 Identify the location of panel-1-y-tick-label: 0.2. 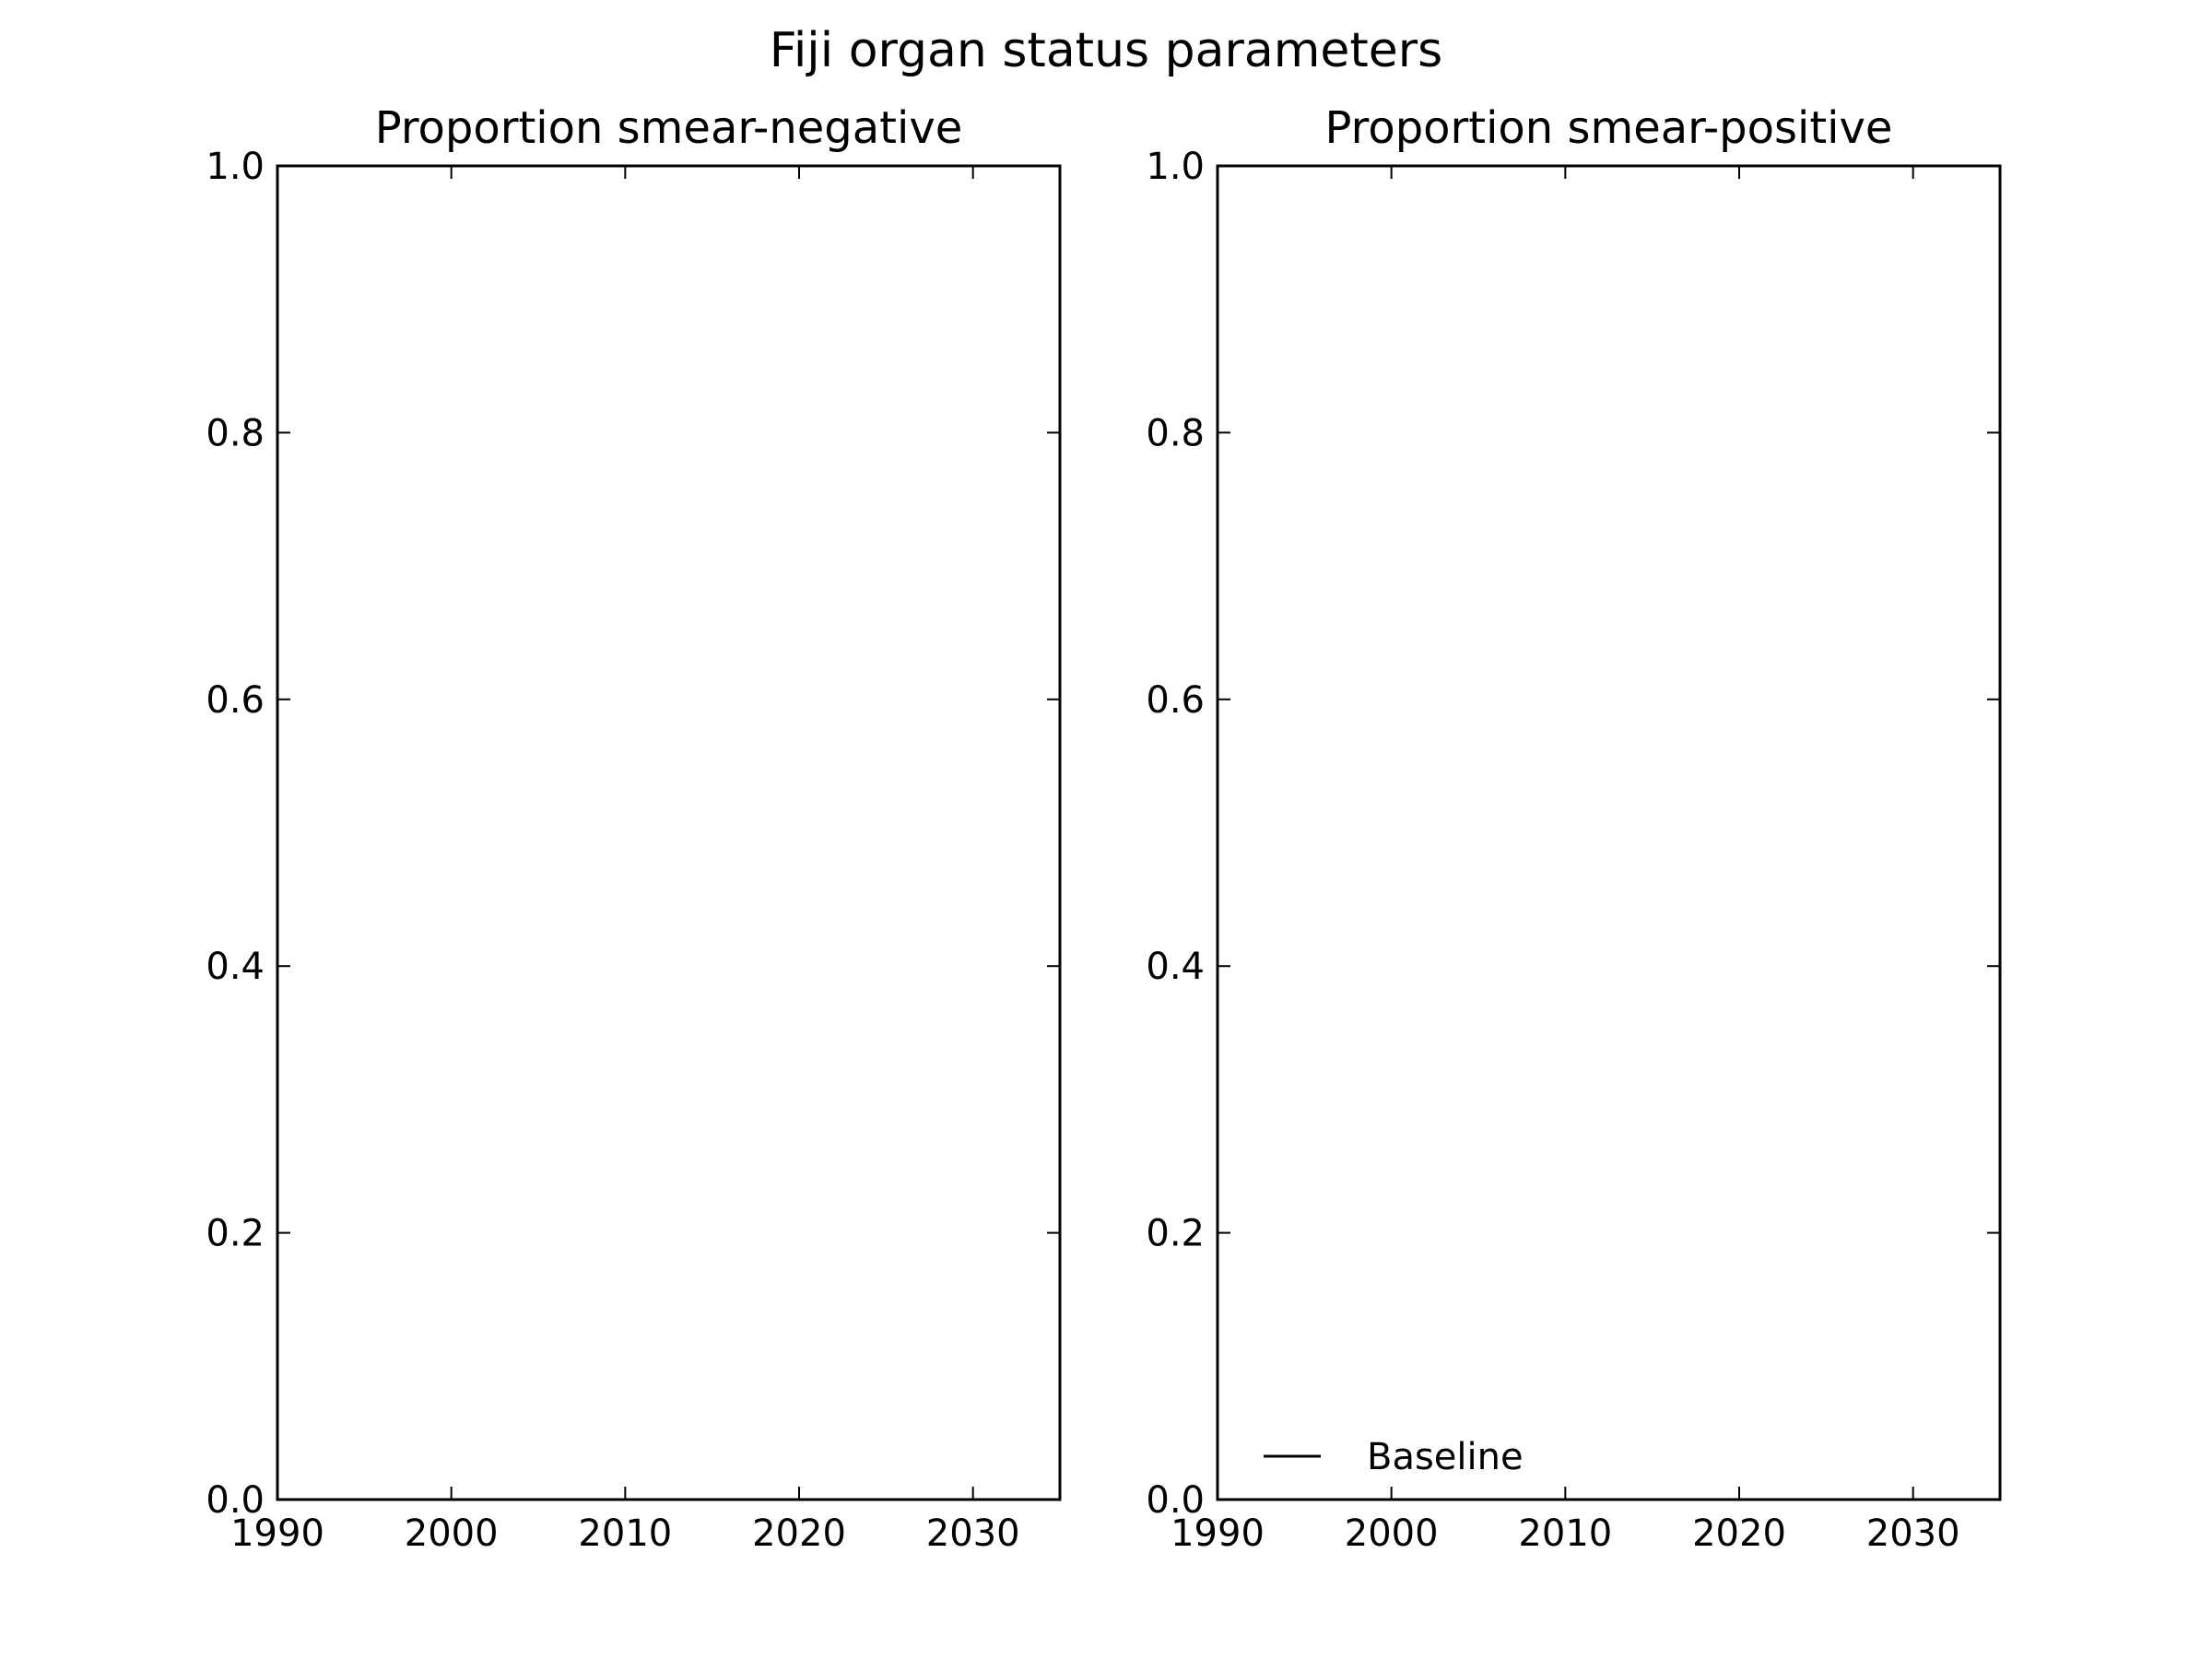
(235, 1234).